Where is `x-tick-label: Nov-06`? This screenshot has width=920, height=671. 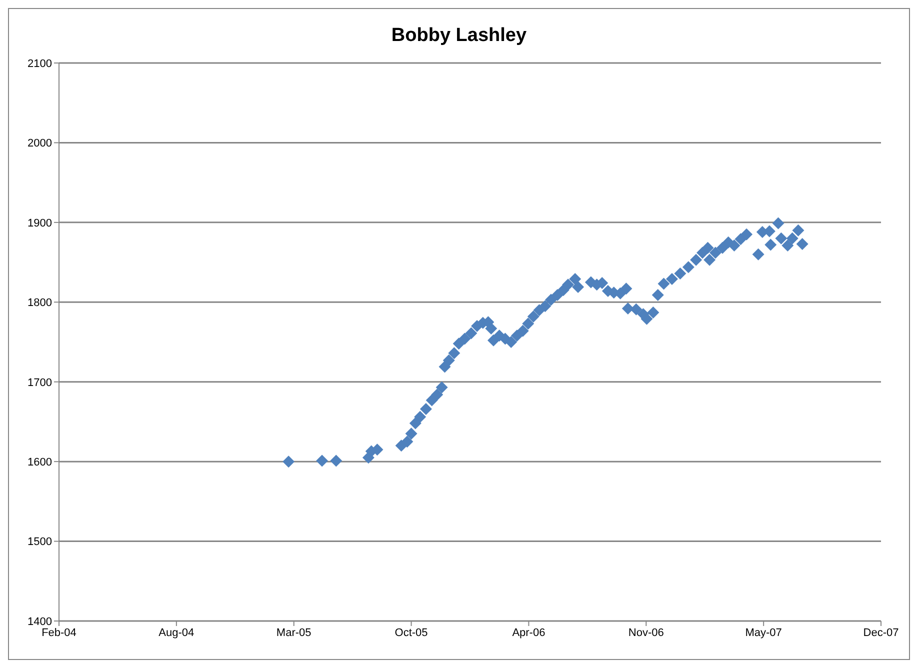 x-tick-label: Nov-06 is located at coordinates (646, 632).